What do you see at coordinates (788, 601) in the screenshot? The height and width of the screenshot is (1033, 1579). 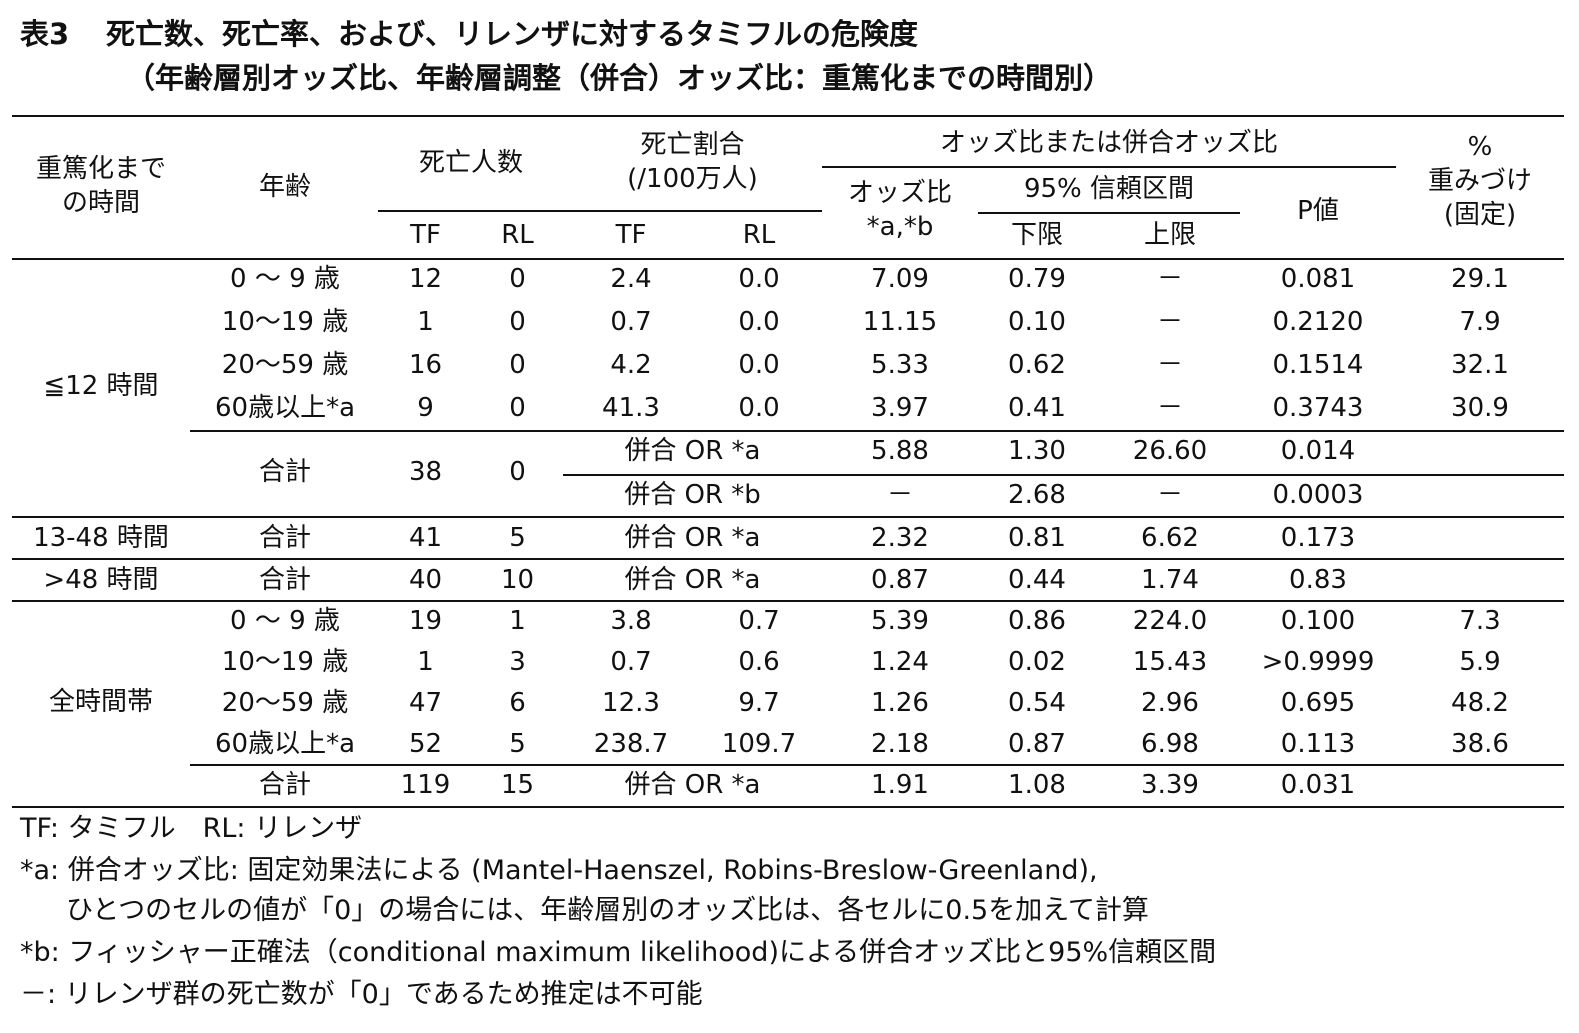 I see `group-rule-all` at bounding box center [788, 601].